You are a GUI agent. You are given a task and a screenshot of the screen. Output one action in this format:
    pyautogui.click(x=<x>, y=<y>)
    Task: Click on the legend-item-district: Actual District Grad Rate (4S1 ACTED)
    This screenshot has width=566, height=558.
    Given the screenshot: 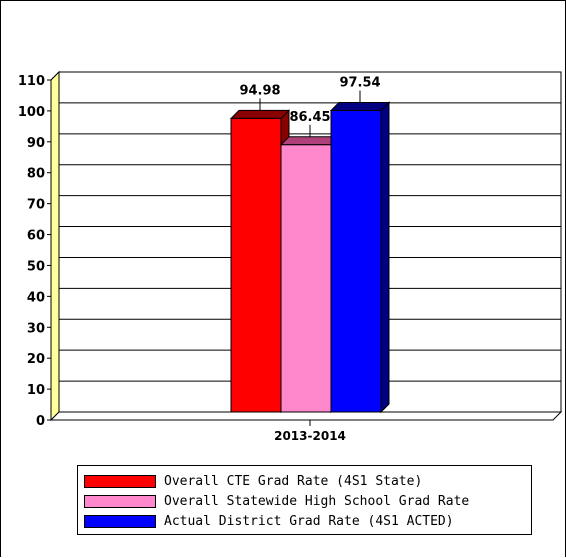 What is the action you would take?
    pyautogui.click(x=307, y=521)
    